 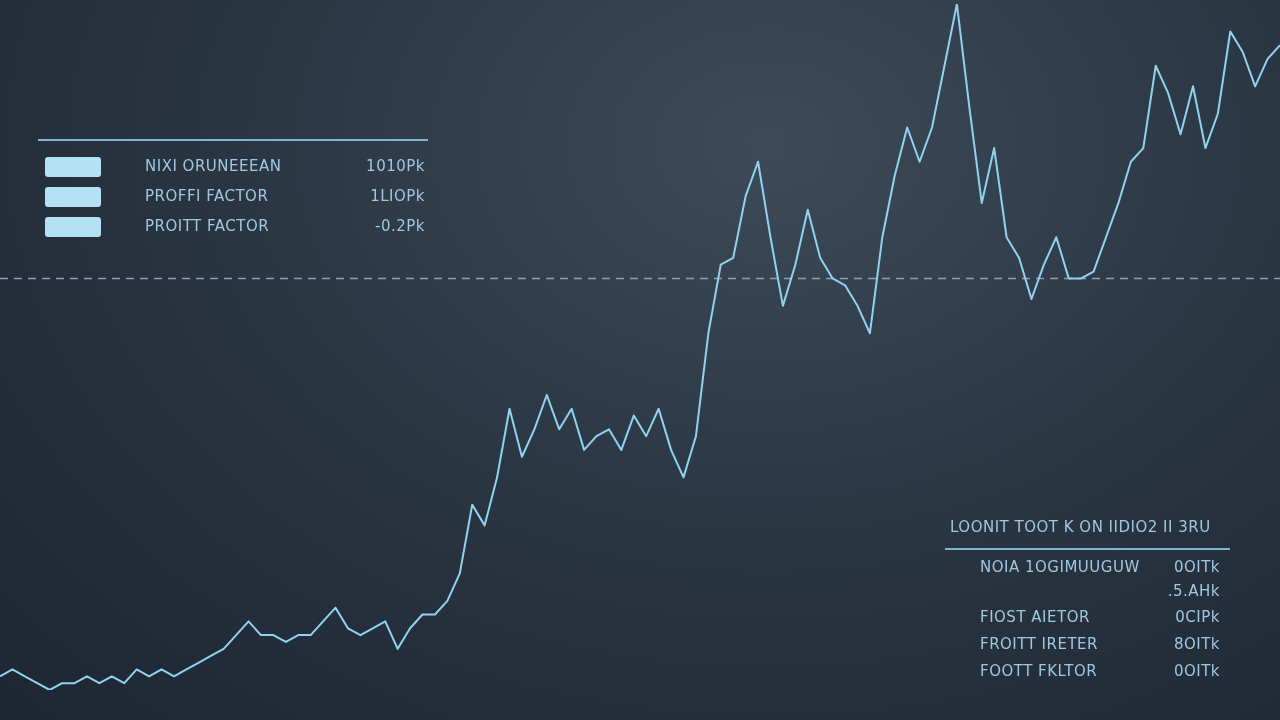 I want to click on annotation: NIXI ORUNEEEAN, so click(x=213, y=166).